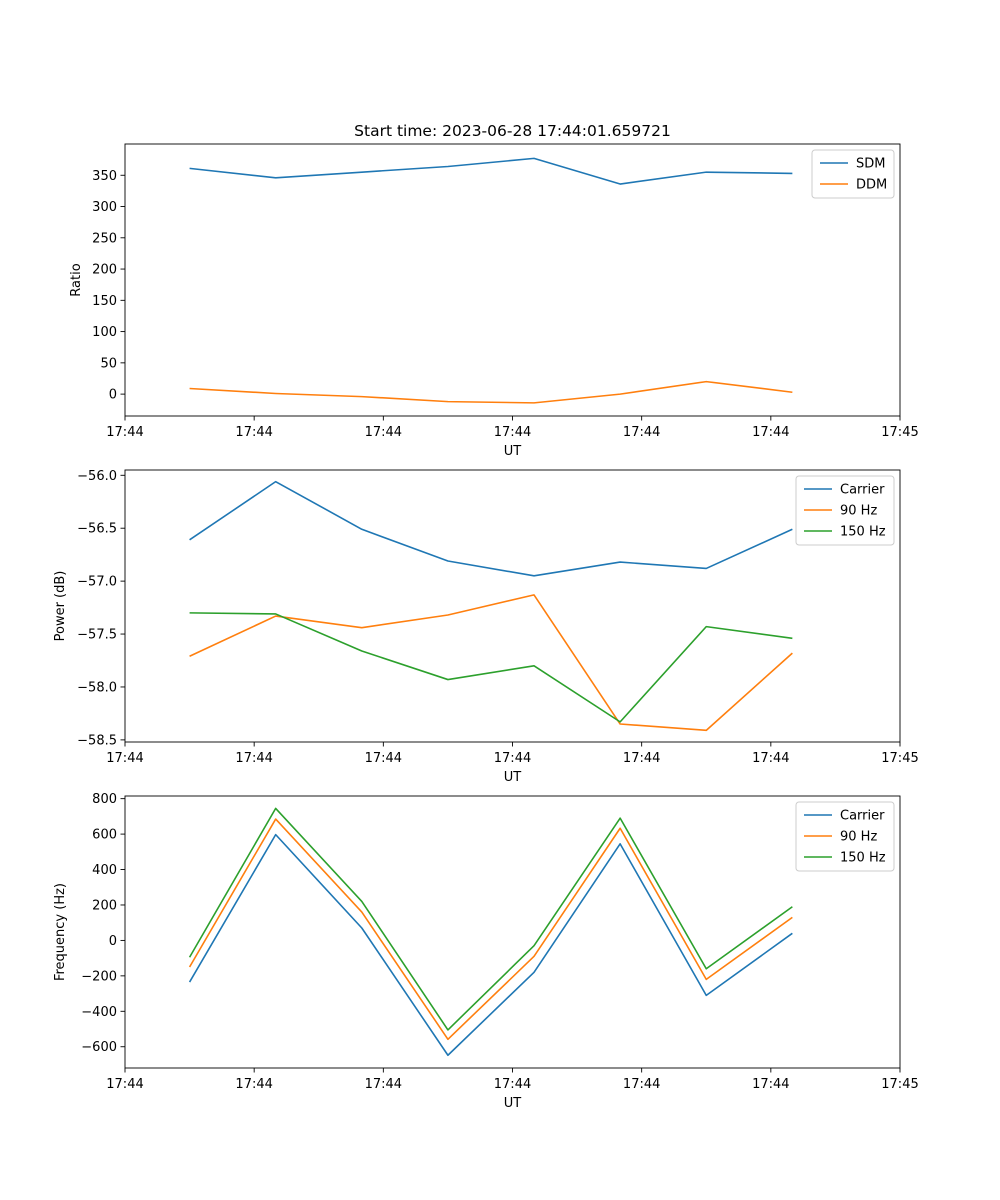 This screenshot has height=1200, width=1000. What do you see at coordinates (491, 392) in the screenshot?
I see `series-line-ddm` at bounding box center [491, 392].